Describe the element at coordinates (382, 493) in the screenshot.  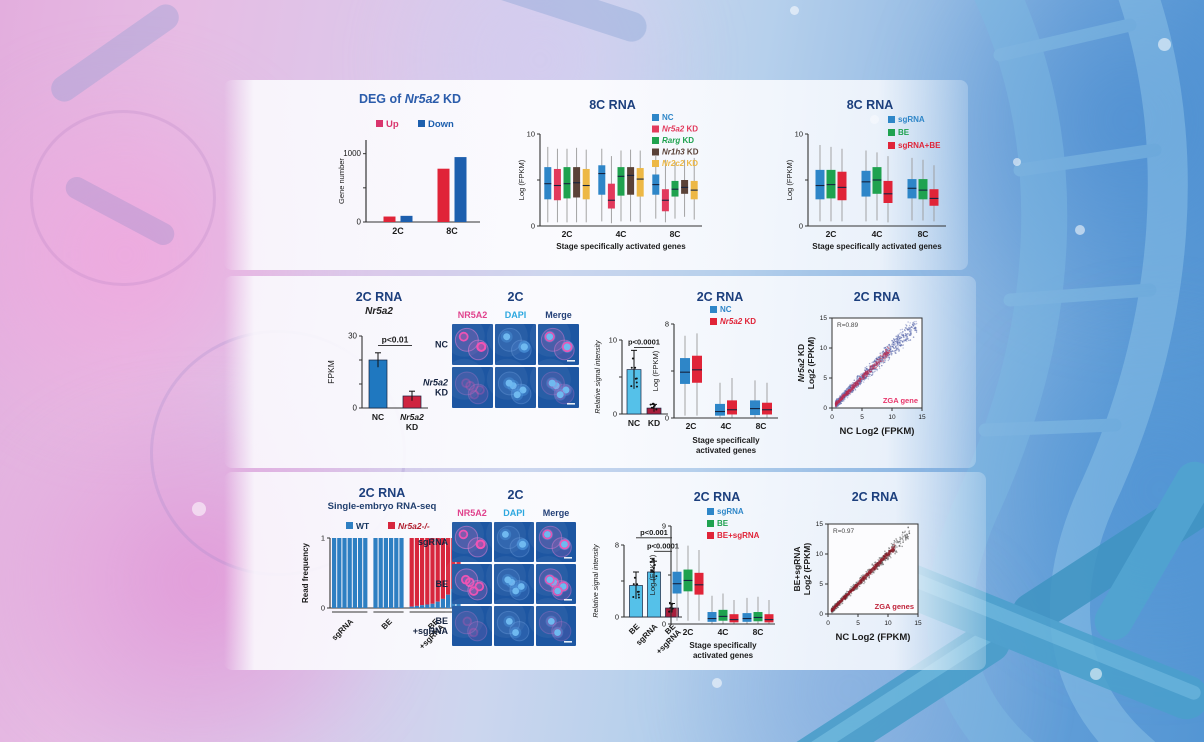
I see `panel-title-2c-rna-embryo: 2C RNA` at that location.